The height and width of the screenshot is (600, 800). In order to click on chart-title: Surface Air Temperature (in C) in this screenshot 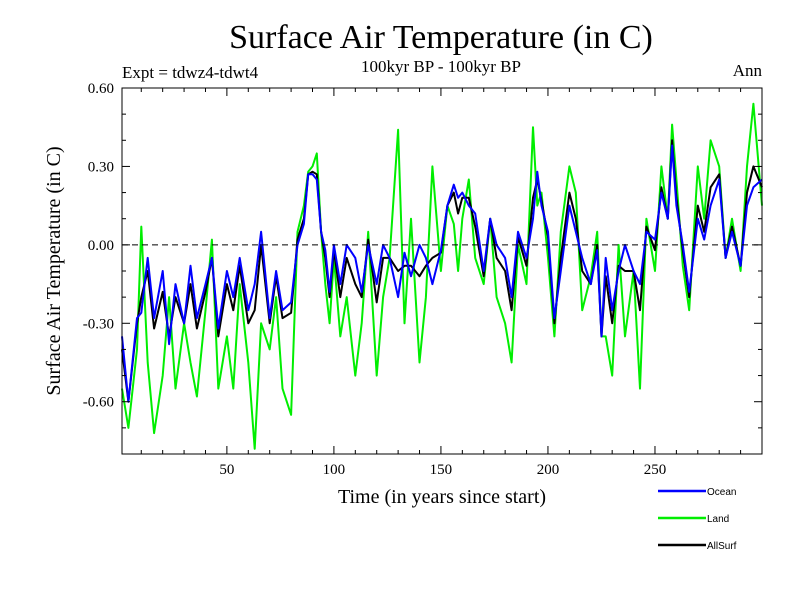, I will do `click(441, 37)`.